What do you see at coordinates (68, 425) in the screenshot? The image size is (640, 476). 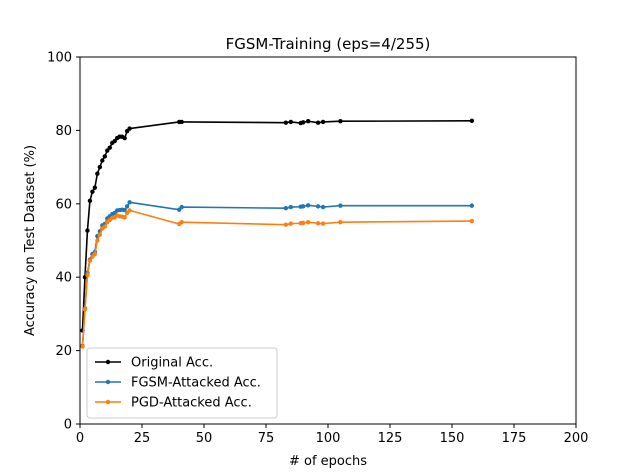 I see `y-tick-label: 0` at bounding box center [68, 425].